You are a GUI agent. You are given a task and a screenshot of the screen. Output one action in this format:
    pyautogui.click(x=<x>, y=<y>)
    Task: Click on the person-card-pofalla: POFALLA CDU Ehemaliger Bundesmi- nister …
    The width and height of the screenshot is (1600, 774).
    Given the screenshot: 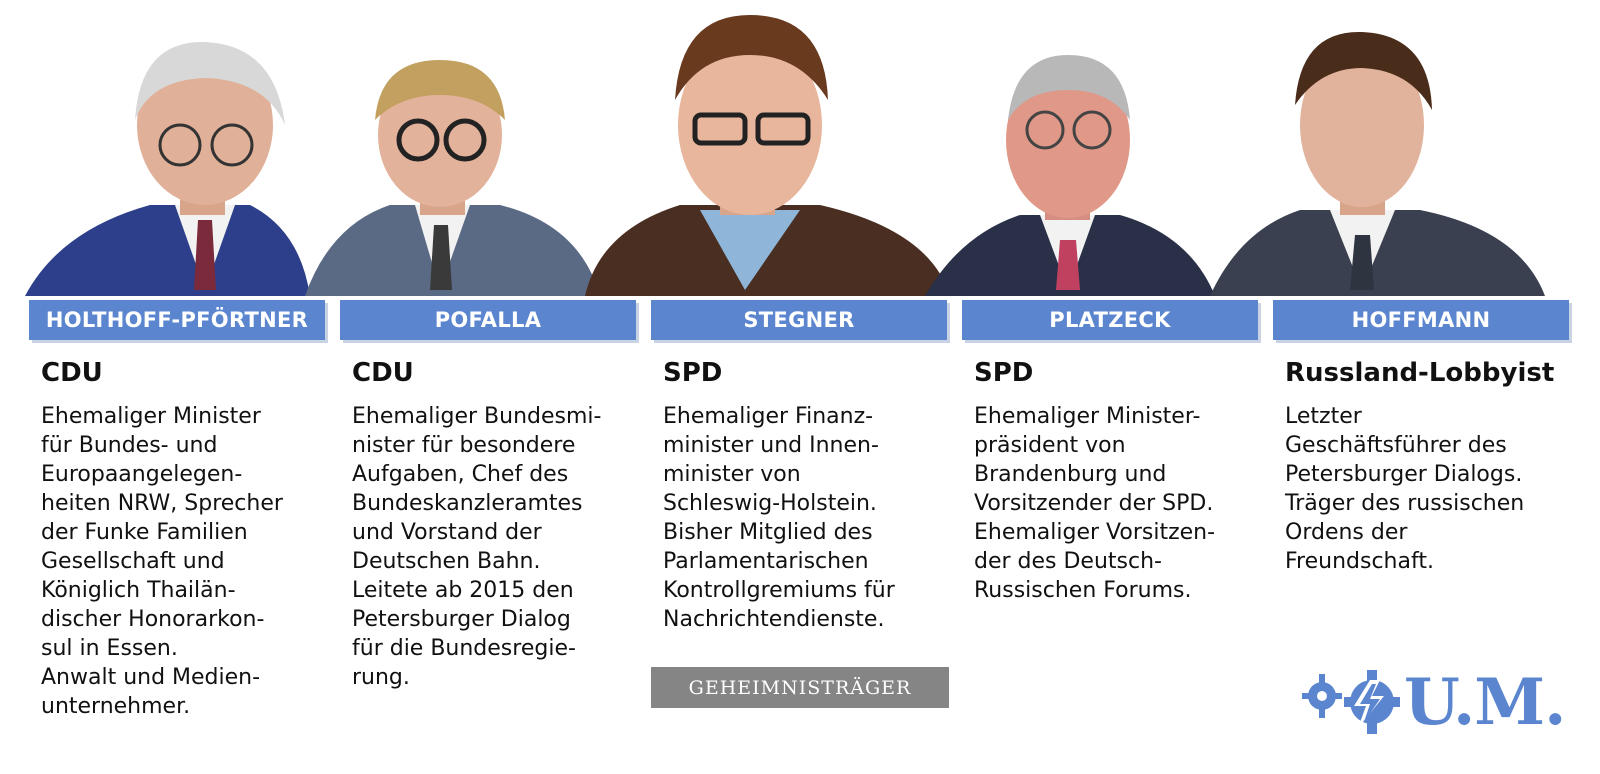 What is the action you would take?
    pyautogui.click(x=488, y=496)
    